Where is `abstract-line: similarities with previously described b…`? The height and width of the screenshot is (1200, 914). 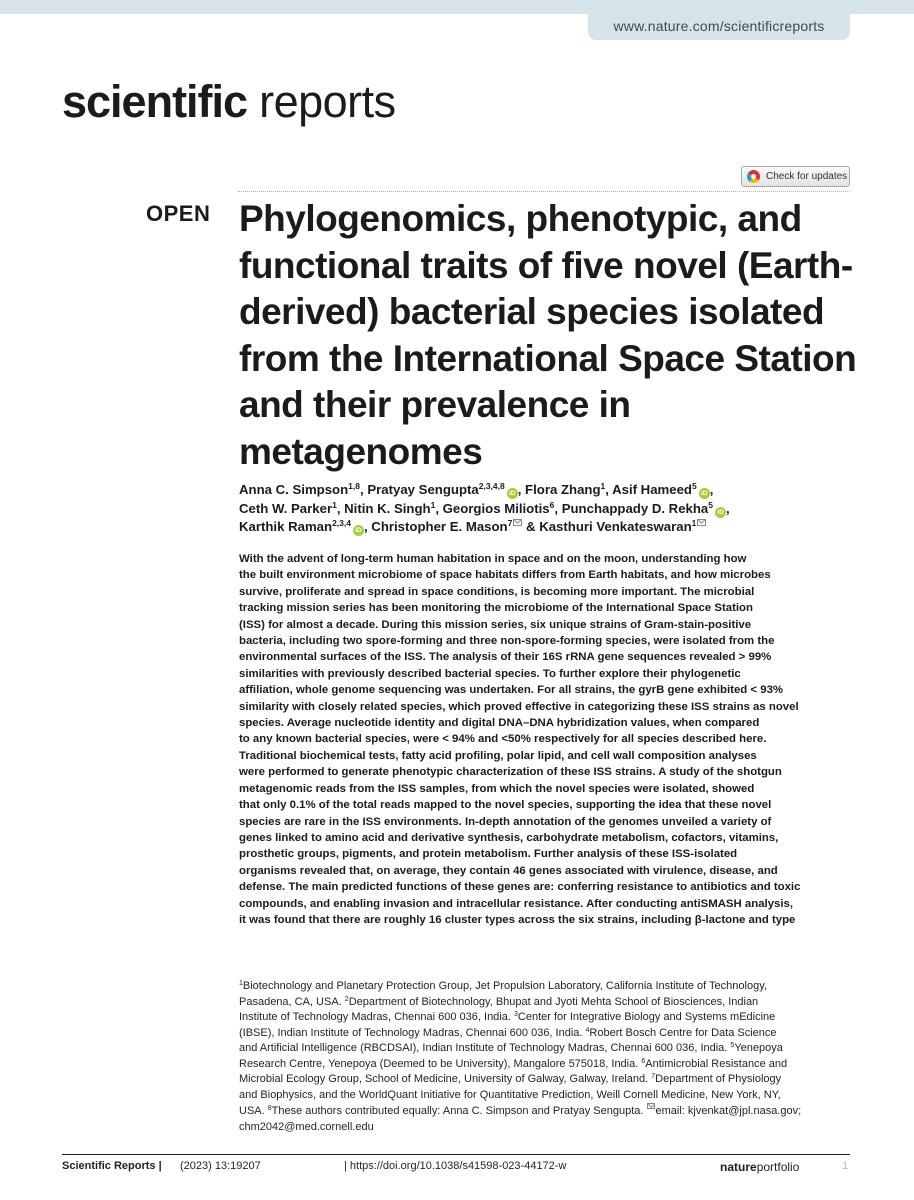 abstract-line: similarities with previously described b… is located at coordinates (490, 673).